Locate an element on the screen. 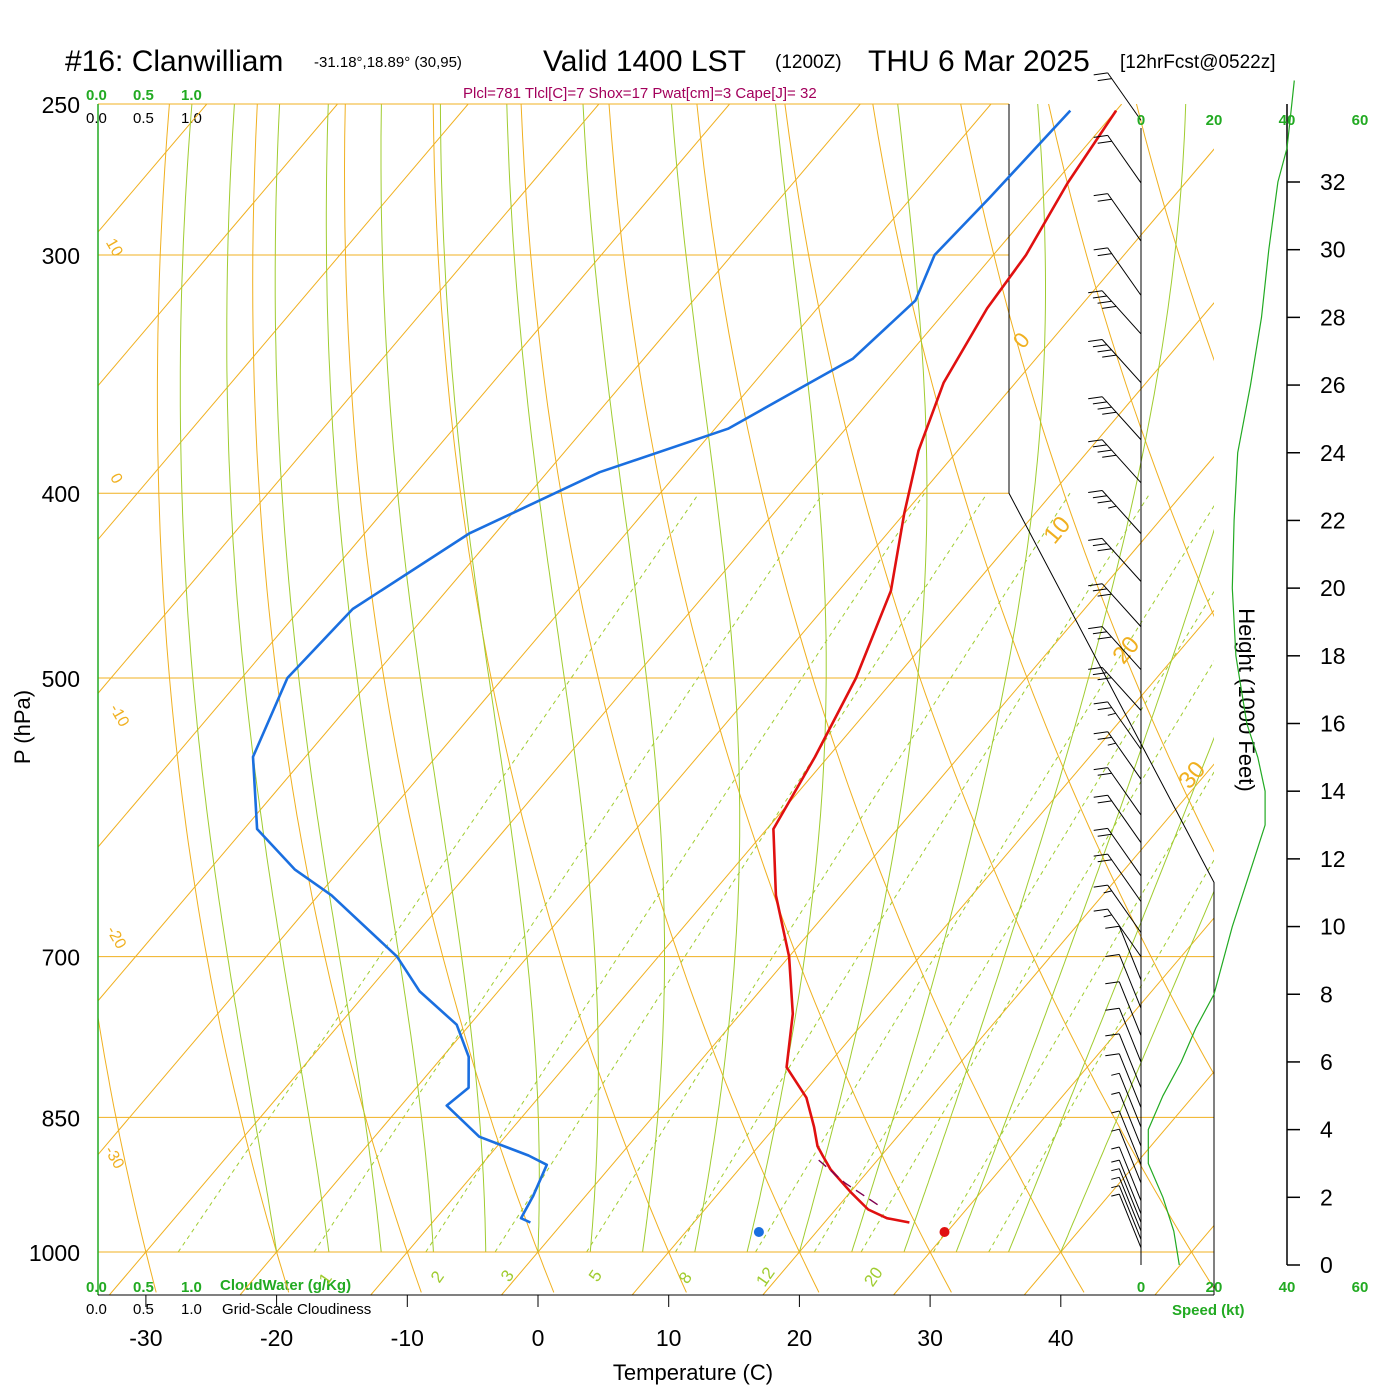 This screenshot has height=1400, width=1400. height-tick-label: 16 is located at coordinates (1333, 724).